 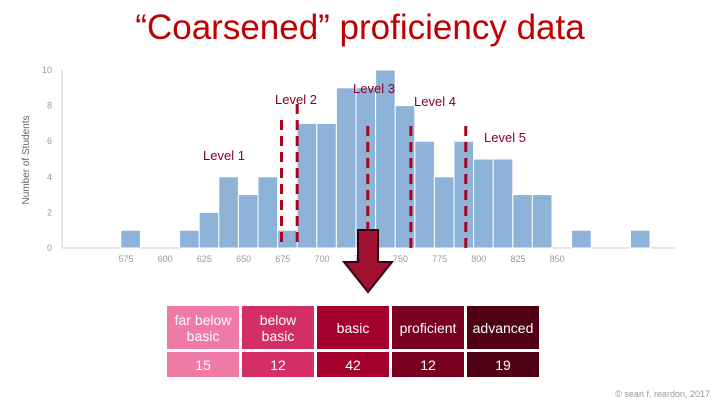 I want to click on x-tick-label: 850, so click(x=557, y=259).